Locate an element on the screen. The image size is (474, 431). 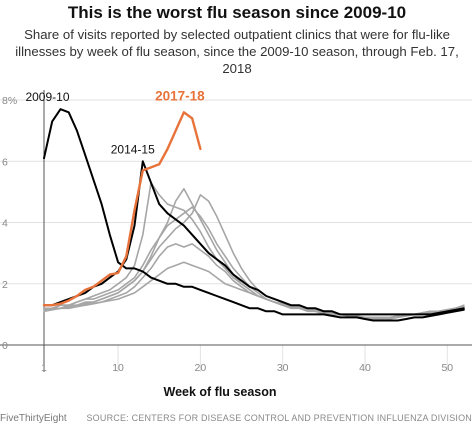
annotation-2014-15: 2014-15 is located at coordinates (133, 149).